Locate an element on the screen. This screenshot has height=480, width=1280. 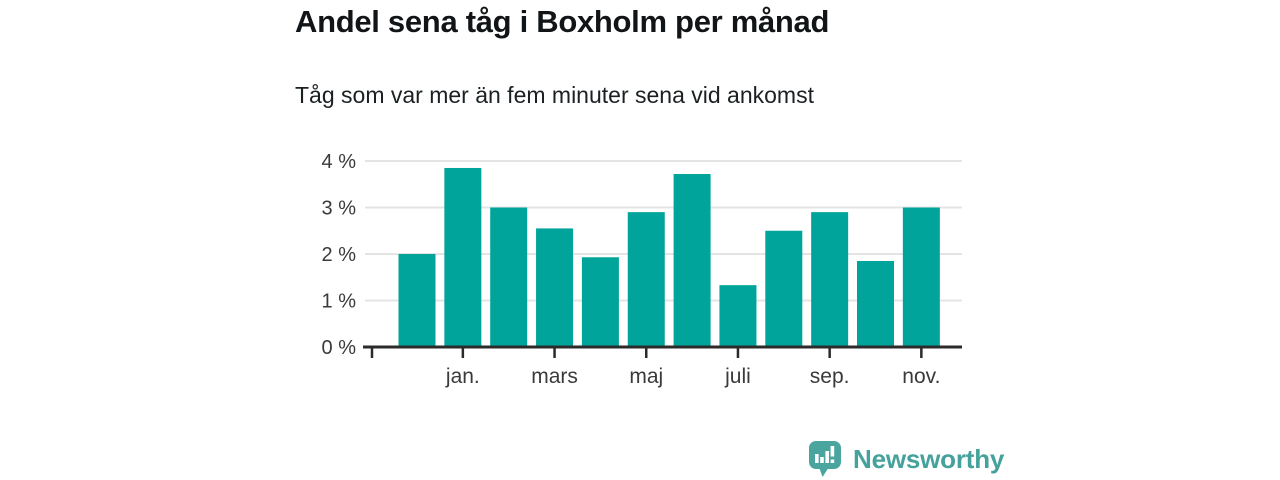
newsworthy-logo: Newsworthy is located at coordinates (906, 459).